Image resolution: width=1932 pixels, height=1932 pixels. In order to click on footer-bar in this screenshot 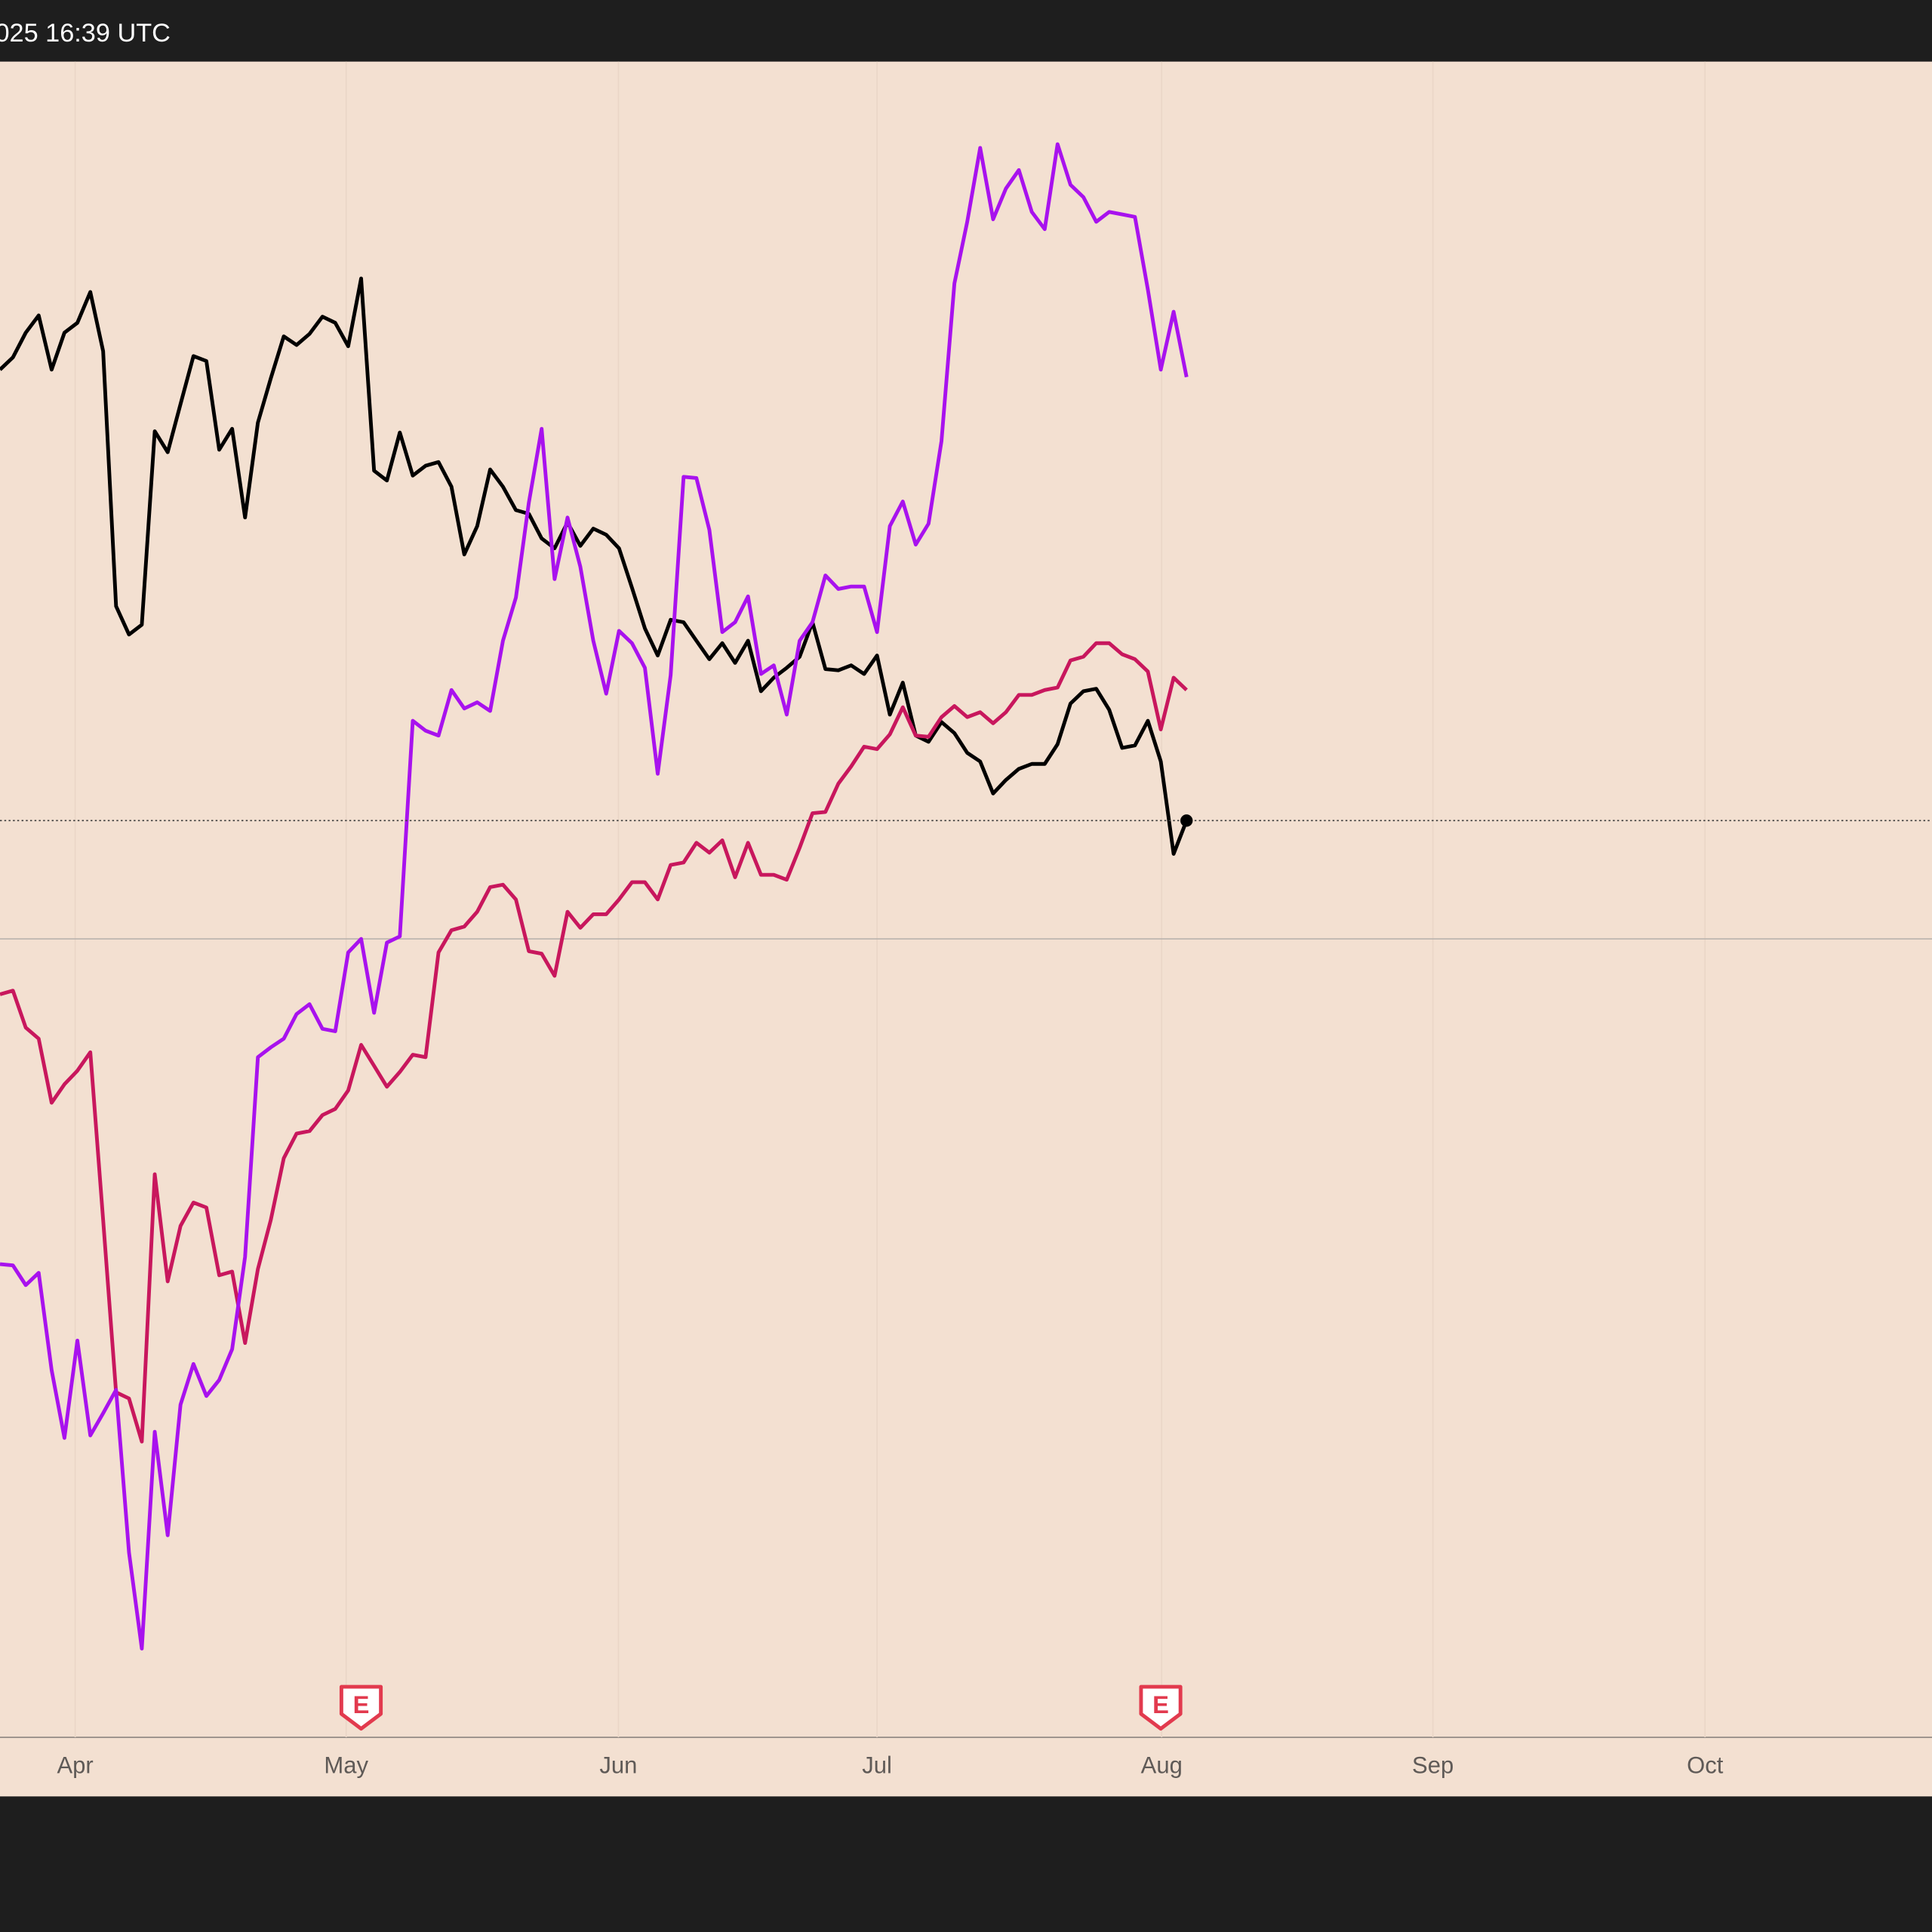, I will do `click(966, 1864)`.